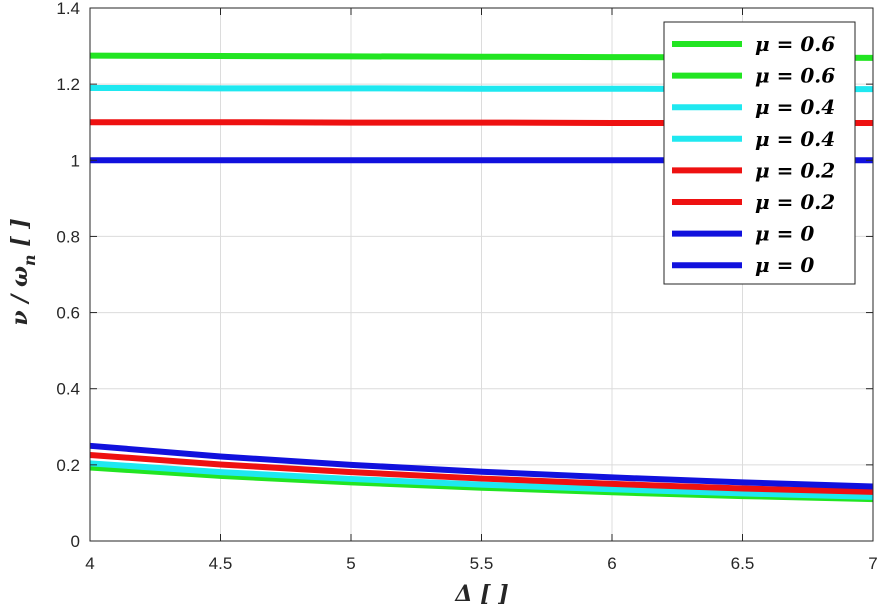  I want to click on y-tick-label: 0.4, so click(68, 389).